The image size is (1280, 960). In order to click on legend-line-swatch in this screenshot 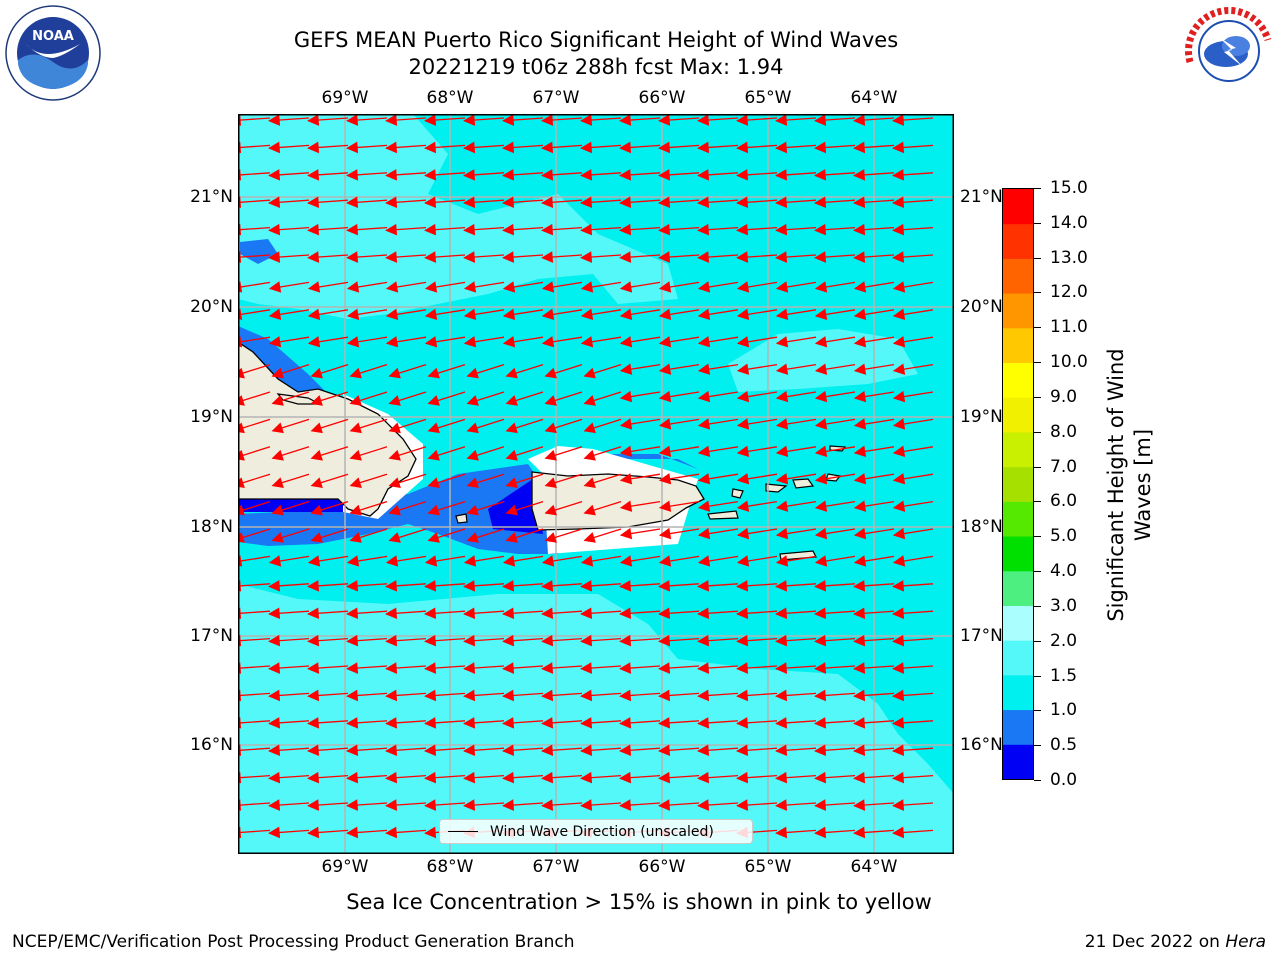, I will do `click(463, 831)`.